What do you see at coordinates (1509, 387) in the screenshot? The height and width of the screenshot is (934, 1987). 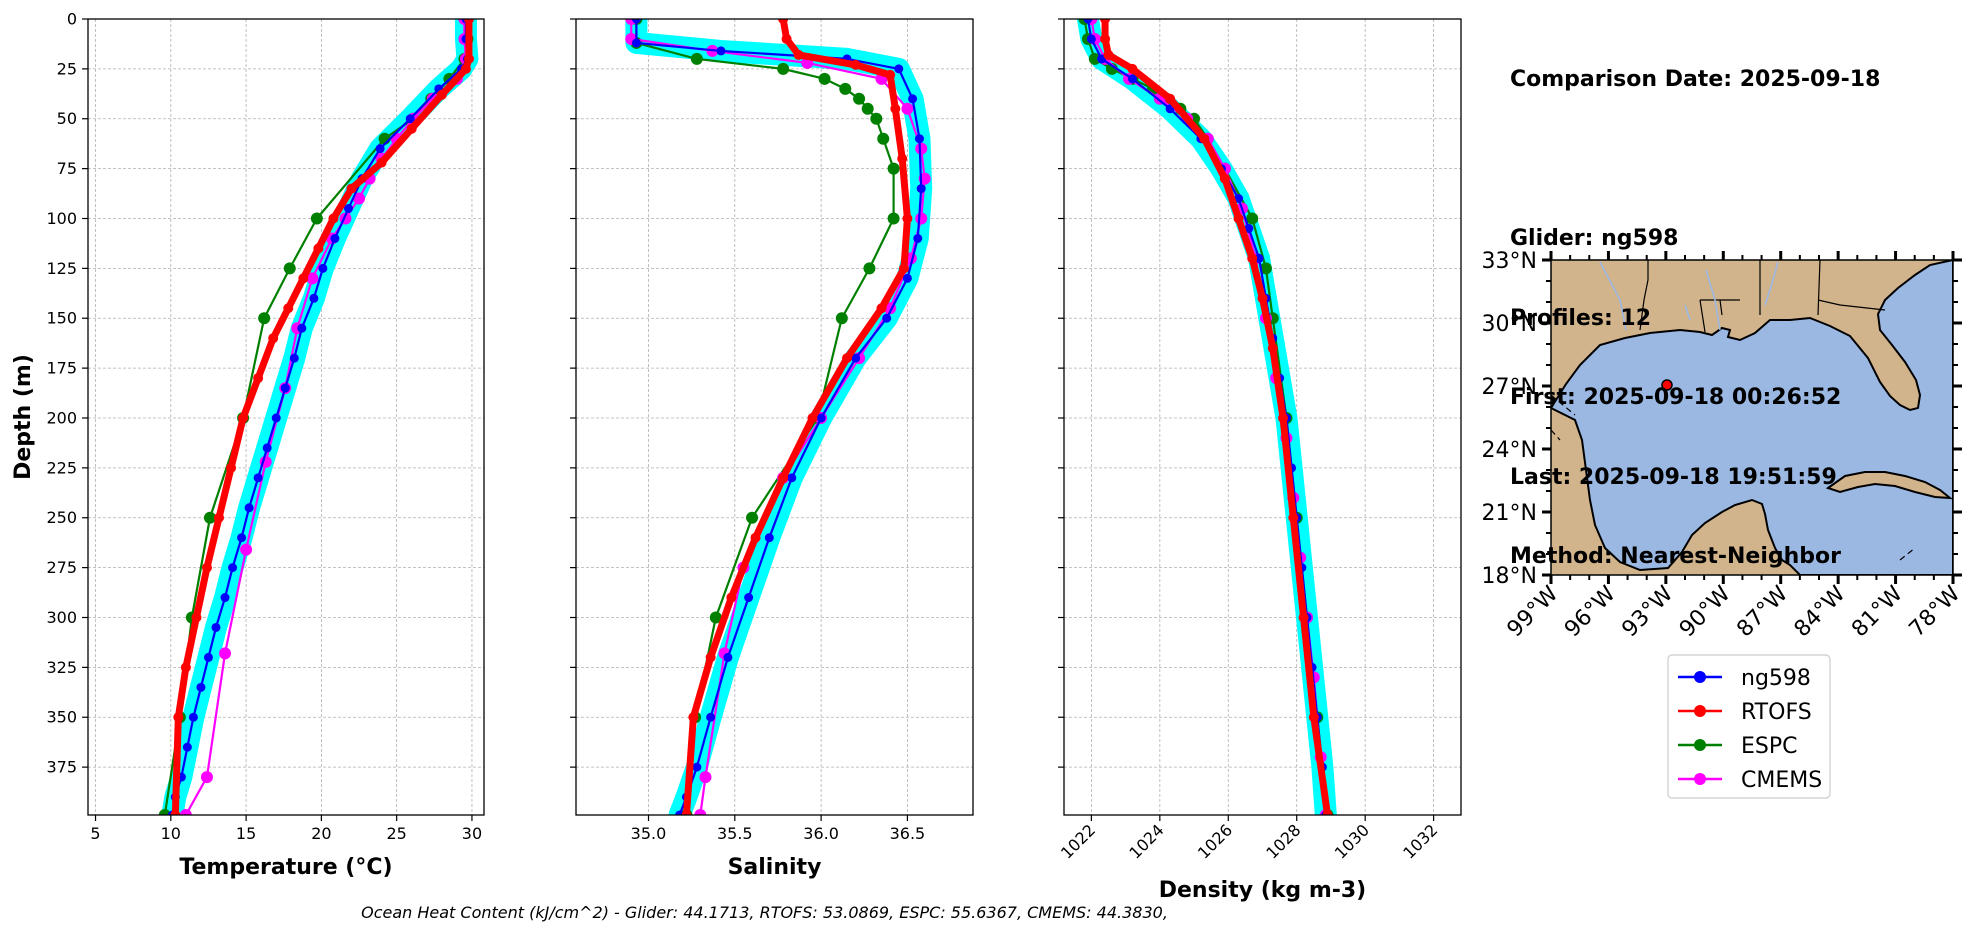 I see `lat-tick-label: 27°N` at bounding box center [1509, 387].